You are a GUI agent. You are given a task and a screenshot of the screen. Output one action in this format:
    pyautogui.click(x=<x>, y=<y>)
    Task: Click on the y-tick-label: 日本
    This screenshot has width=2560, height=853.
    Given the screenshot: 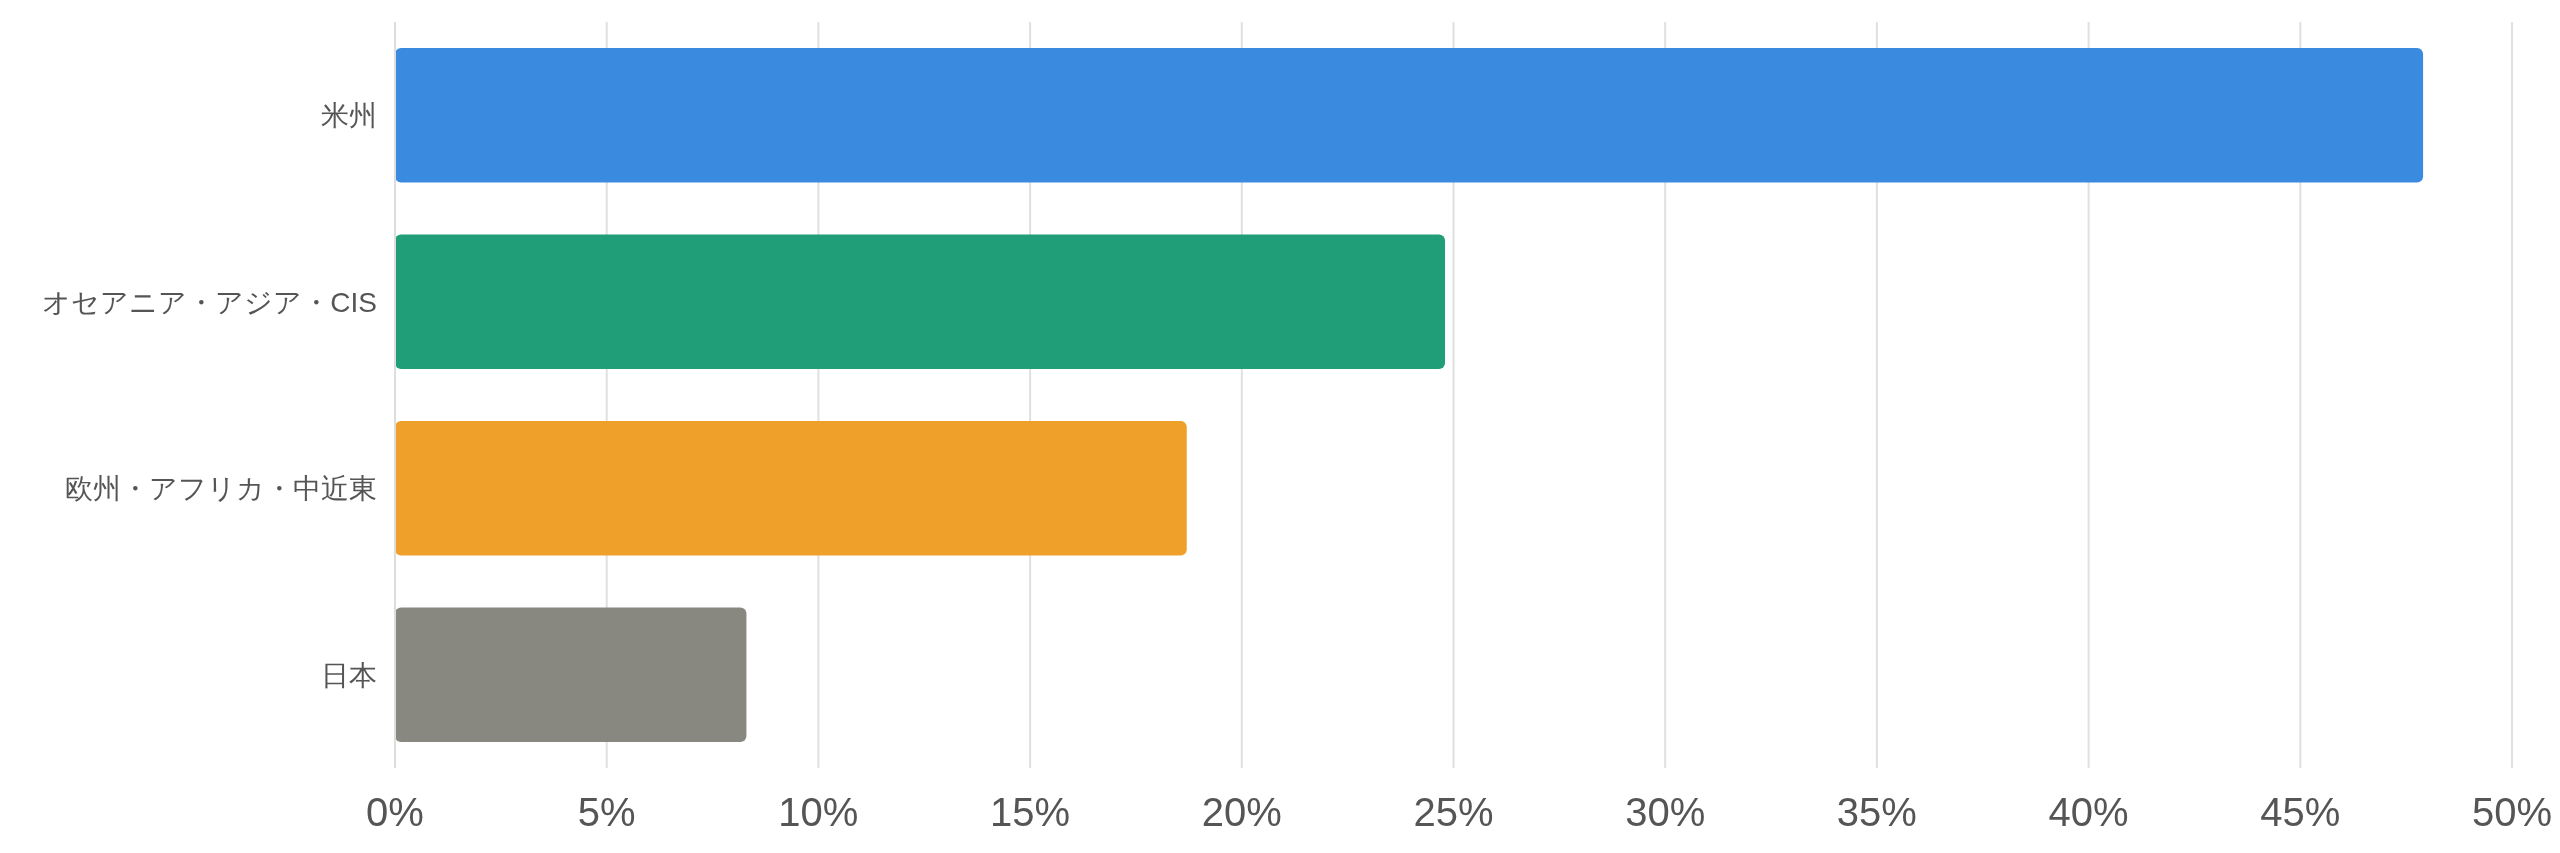 What is the action you would take?
    pyautogui.click(x=349, y=675)
    